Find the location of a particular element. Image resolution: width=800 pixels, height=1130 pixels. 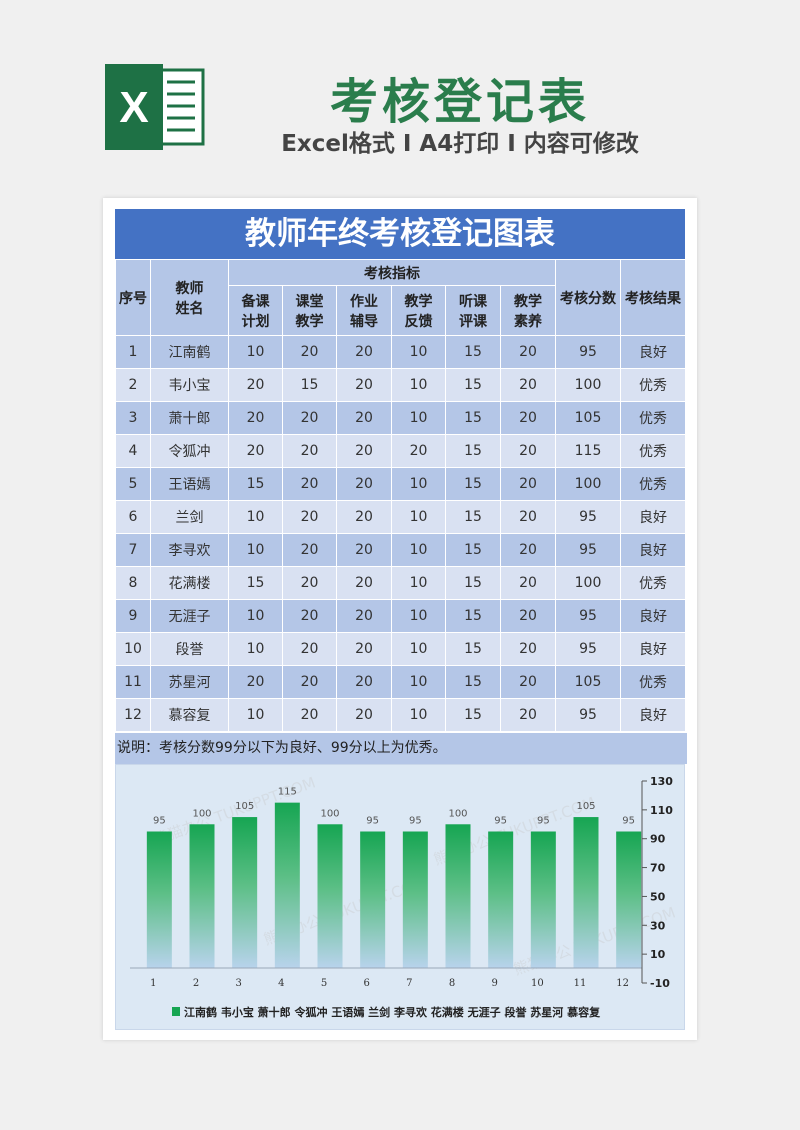

table-row: 7 李寻欢 10 20 20 10 15 20 95 良好 is located at coordinates (400, 550).